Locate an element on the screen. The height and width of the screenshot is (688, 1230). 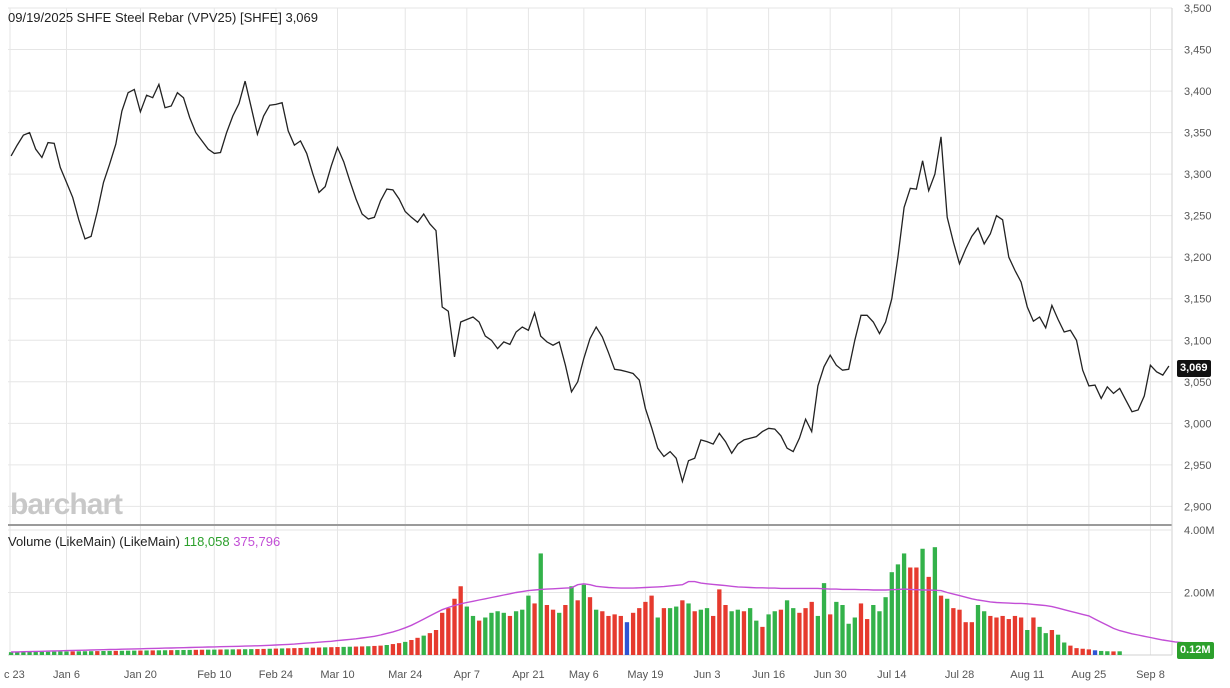
x-tick-label: Aug 25 is located at coordinates (1088, 675).